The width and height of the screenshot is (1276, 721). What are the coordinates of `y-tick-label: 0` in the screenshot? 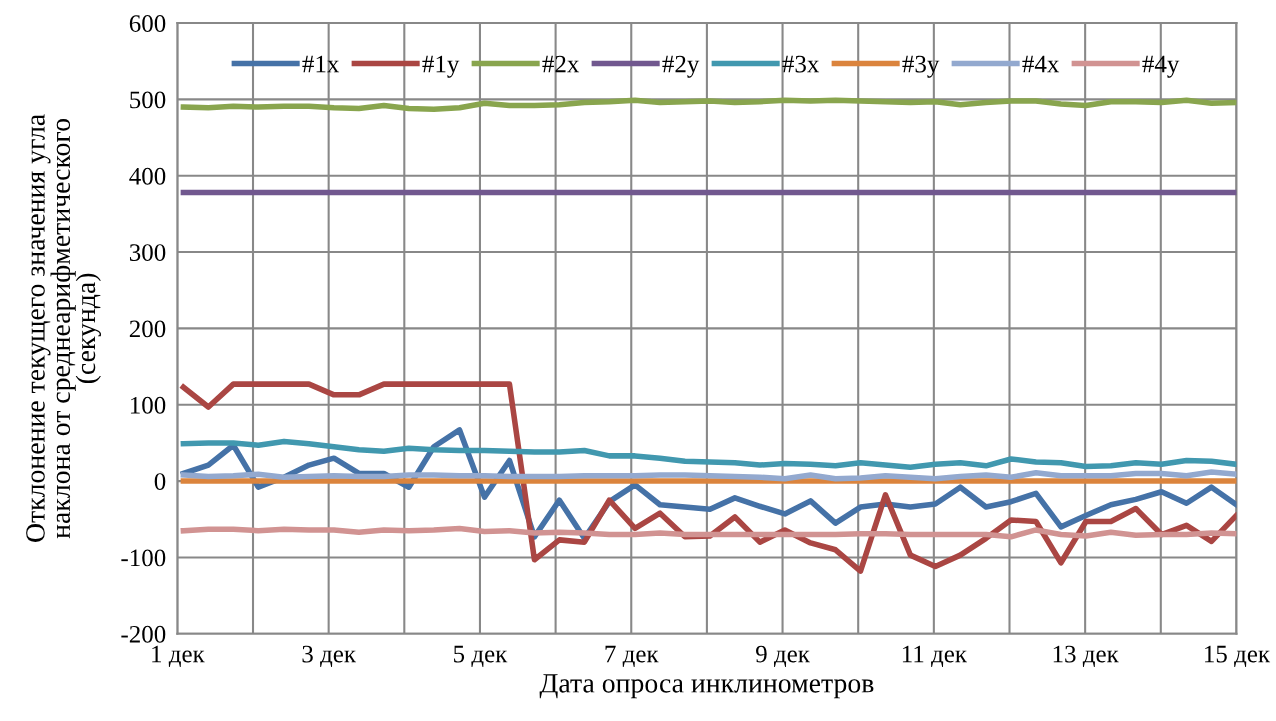 It's located at (160, 482).